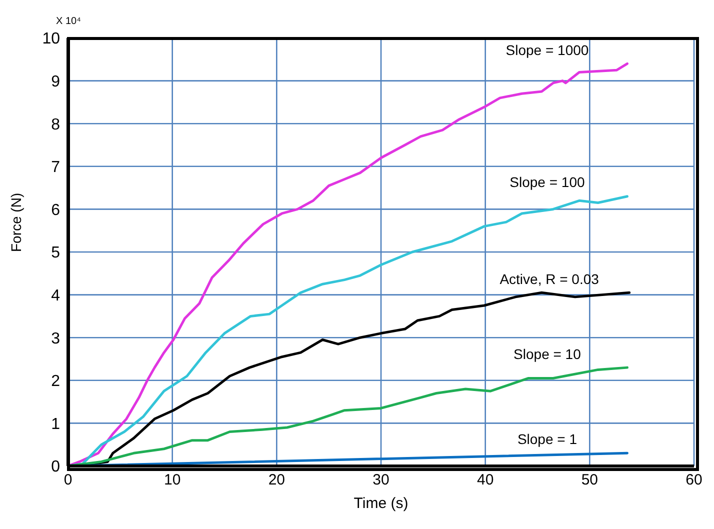 The width and height of the screenshot is (714, 529). I want to click on series-label: Slope = 10, so click(547, 354).